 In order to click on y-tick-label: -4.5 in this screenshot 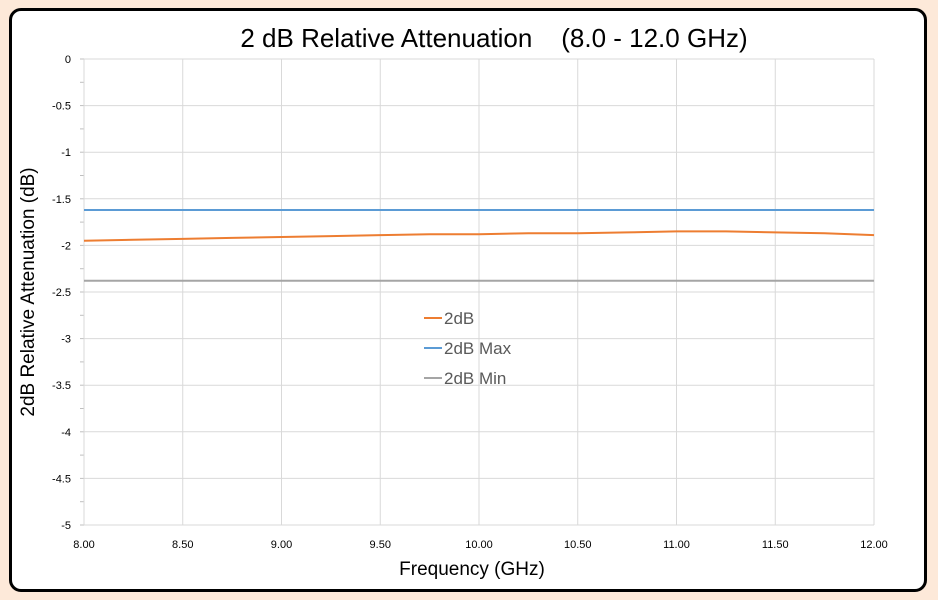, I will do `click(61, 479)`.